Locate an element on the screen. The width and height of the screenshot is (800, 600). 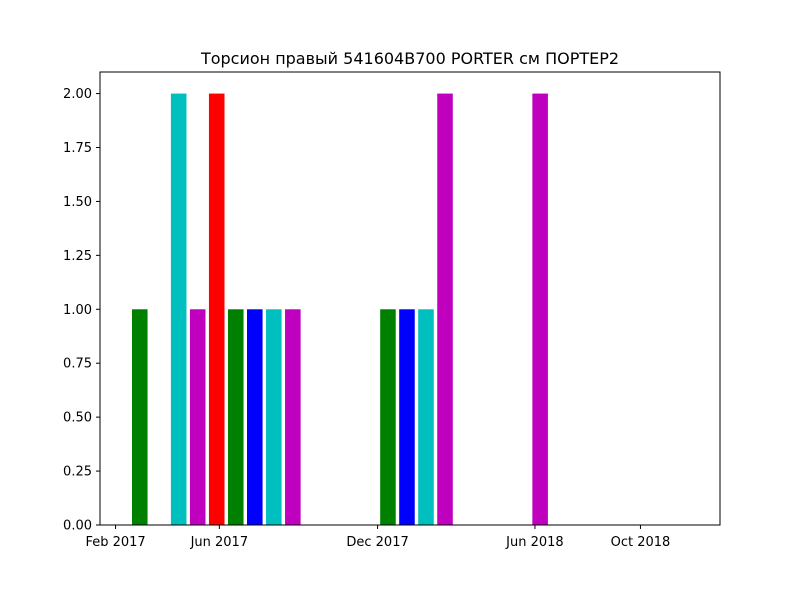
x-axis-ticks: Feb 2017 Jun 2017 Dec 2017 Jun 2018 Oct 2018 is located at coordinates (377, 537).